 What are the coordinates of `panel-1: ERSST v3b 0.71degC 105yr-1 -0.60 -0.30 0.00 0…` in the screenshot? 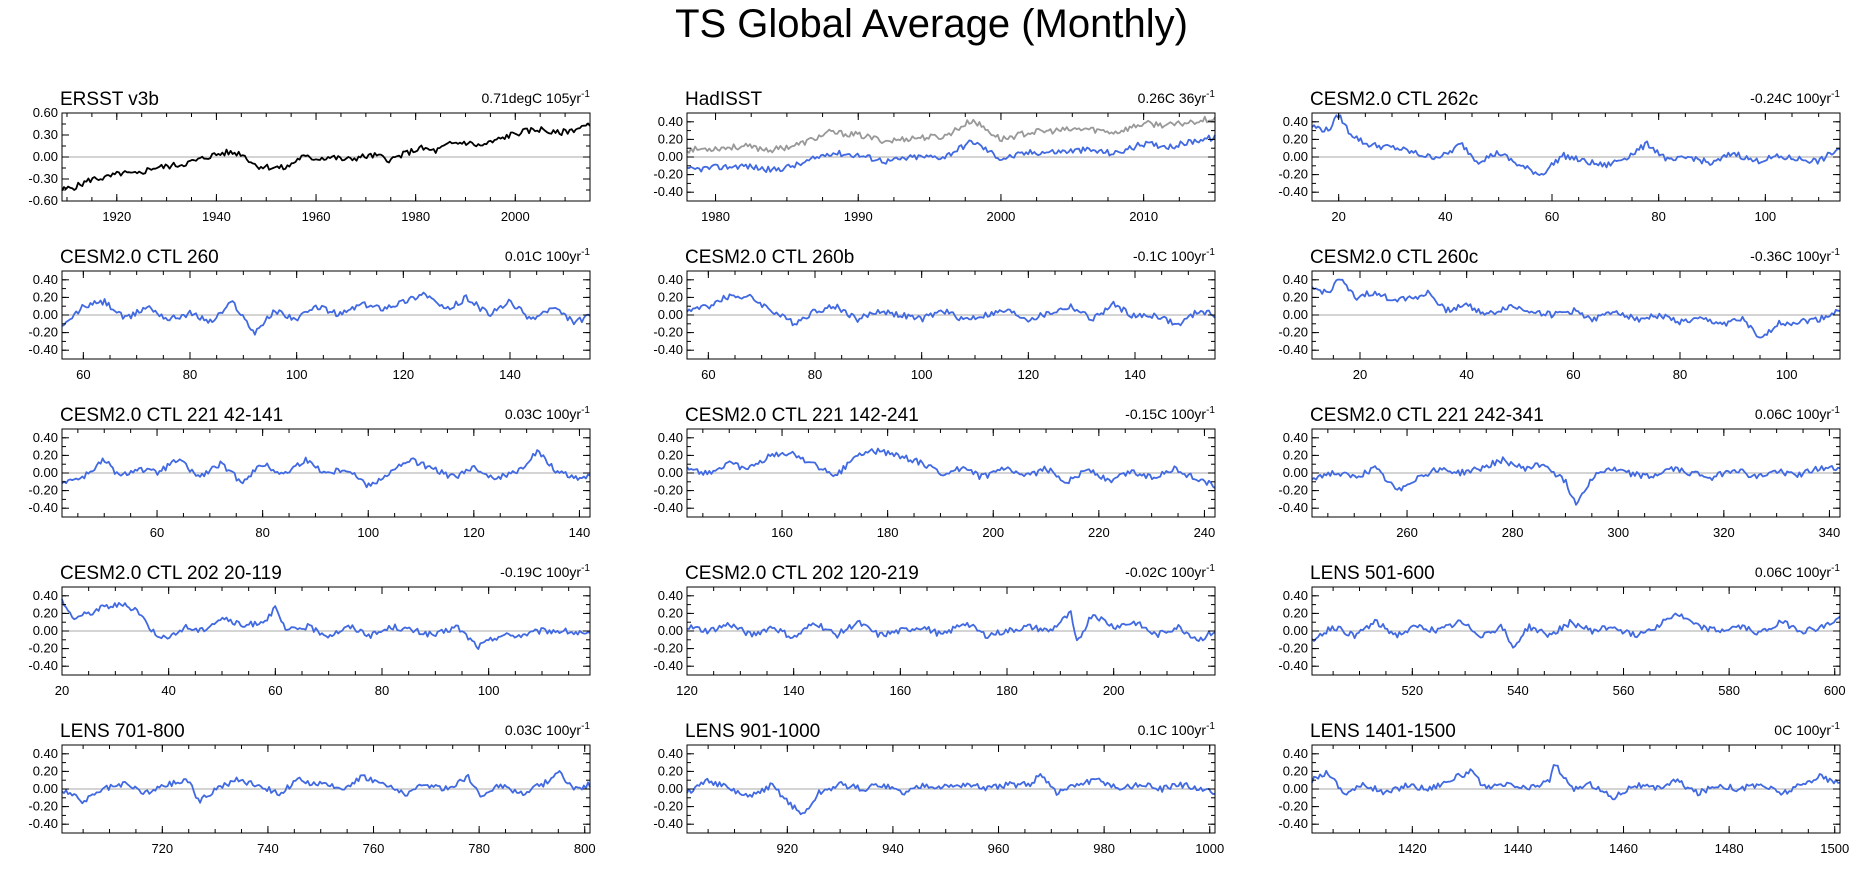 It's located at (309, 156).